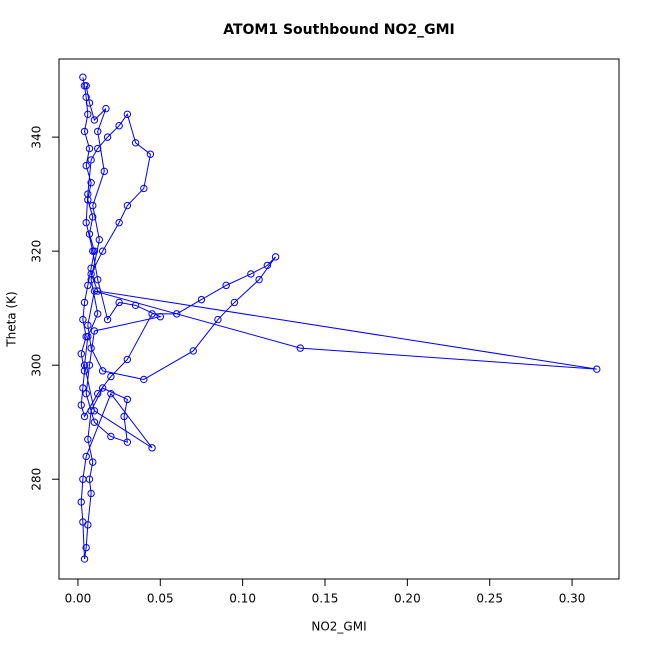  What do you see at coordinates (78, 599) in the screenshot?
I see `x-tick-label: 0.00` at bounding box center [78, 599].